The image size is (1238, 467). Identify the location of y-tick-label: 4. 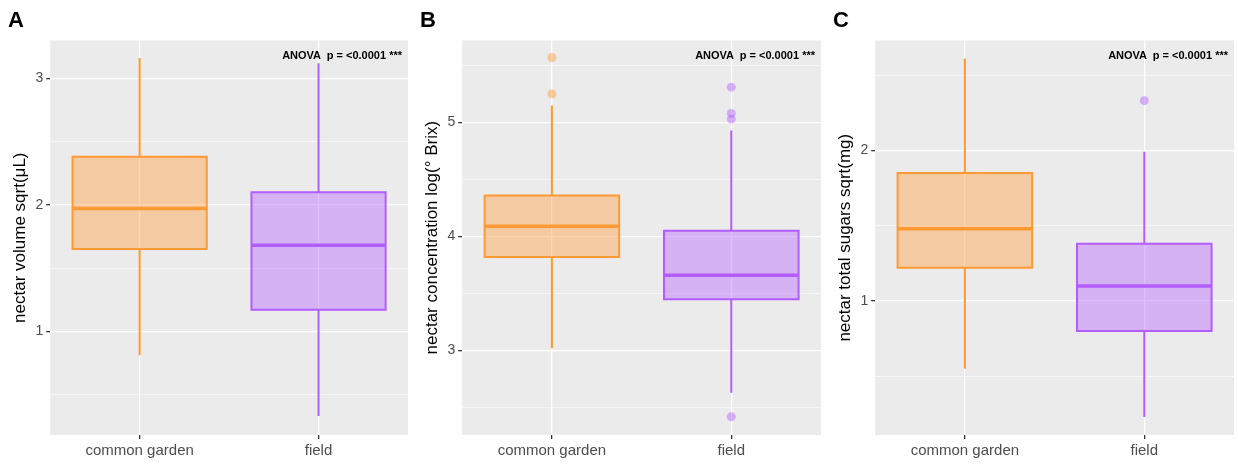
(451, 235).